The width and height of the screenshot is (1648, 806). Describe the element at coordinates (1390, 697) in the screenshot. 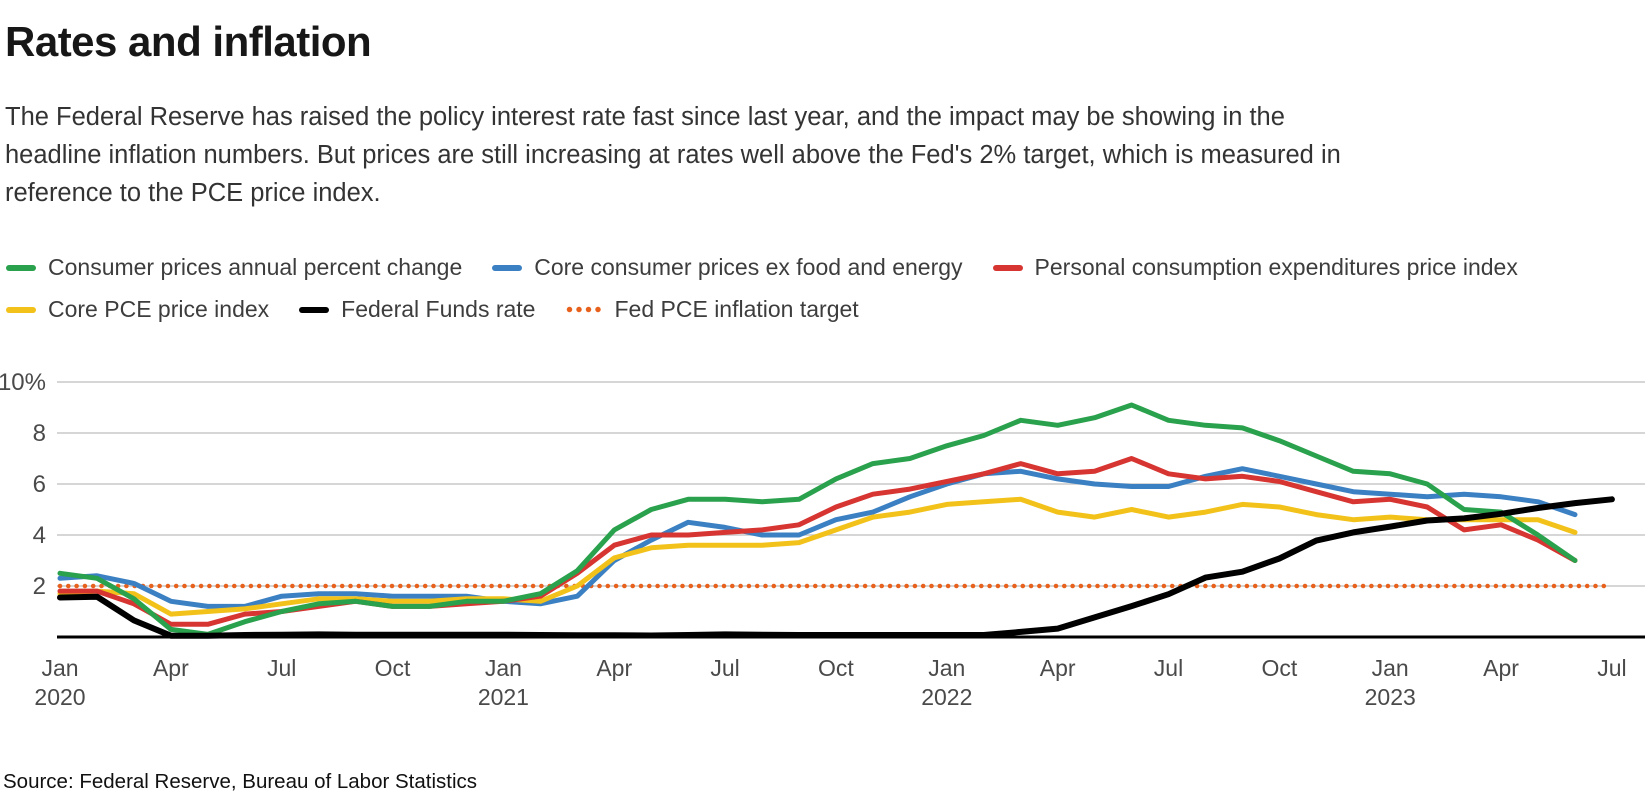

I see `x-tick-year-label: 2023` at that location.